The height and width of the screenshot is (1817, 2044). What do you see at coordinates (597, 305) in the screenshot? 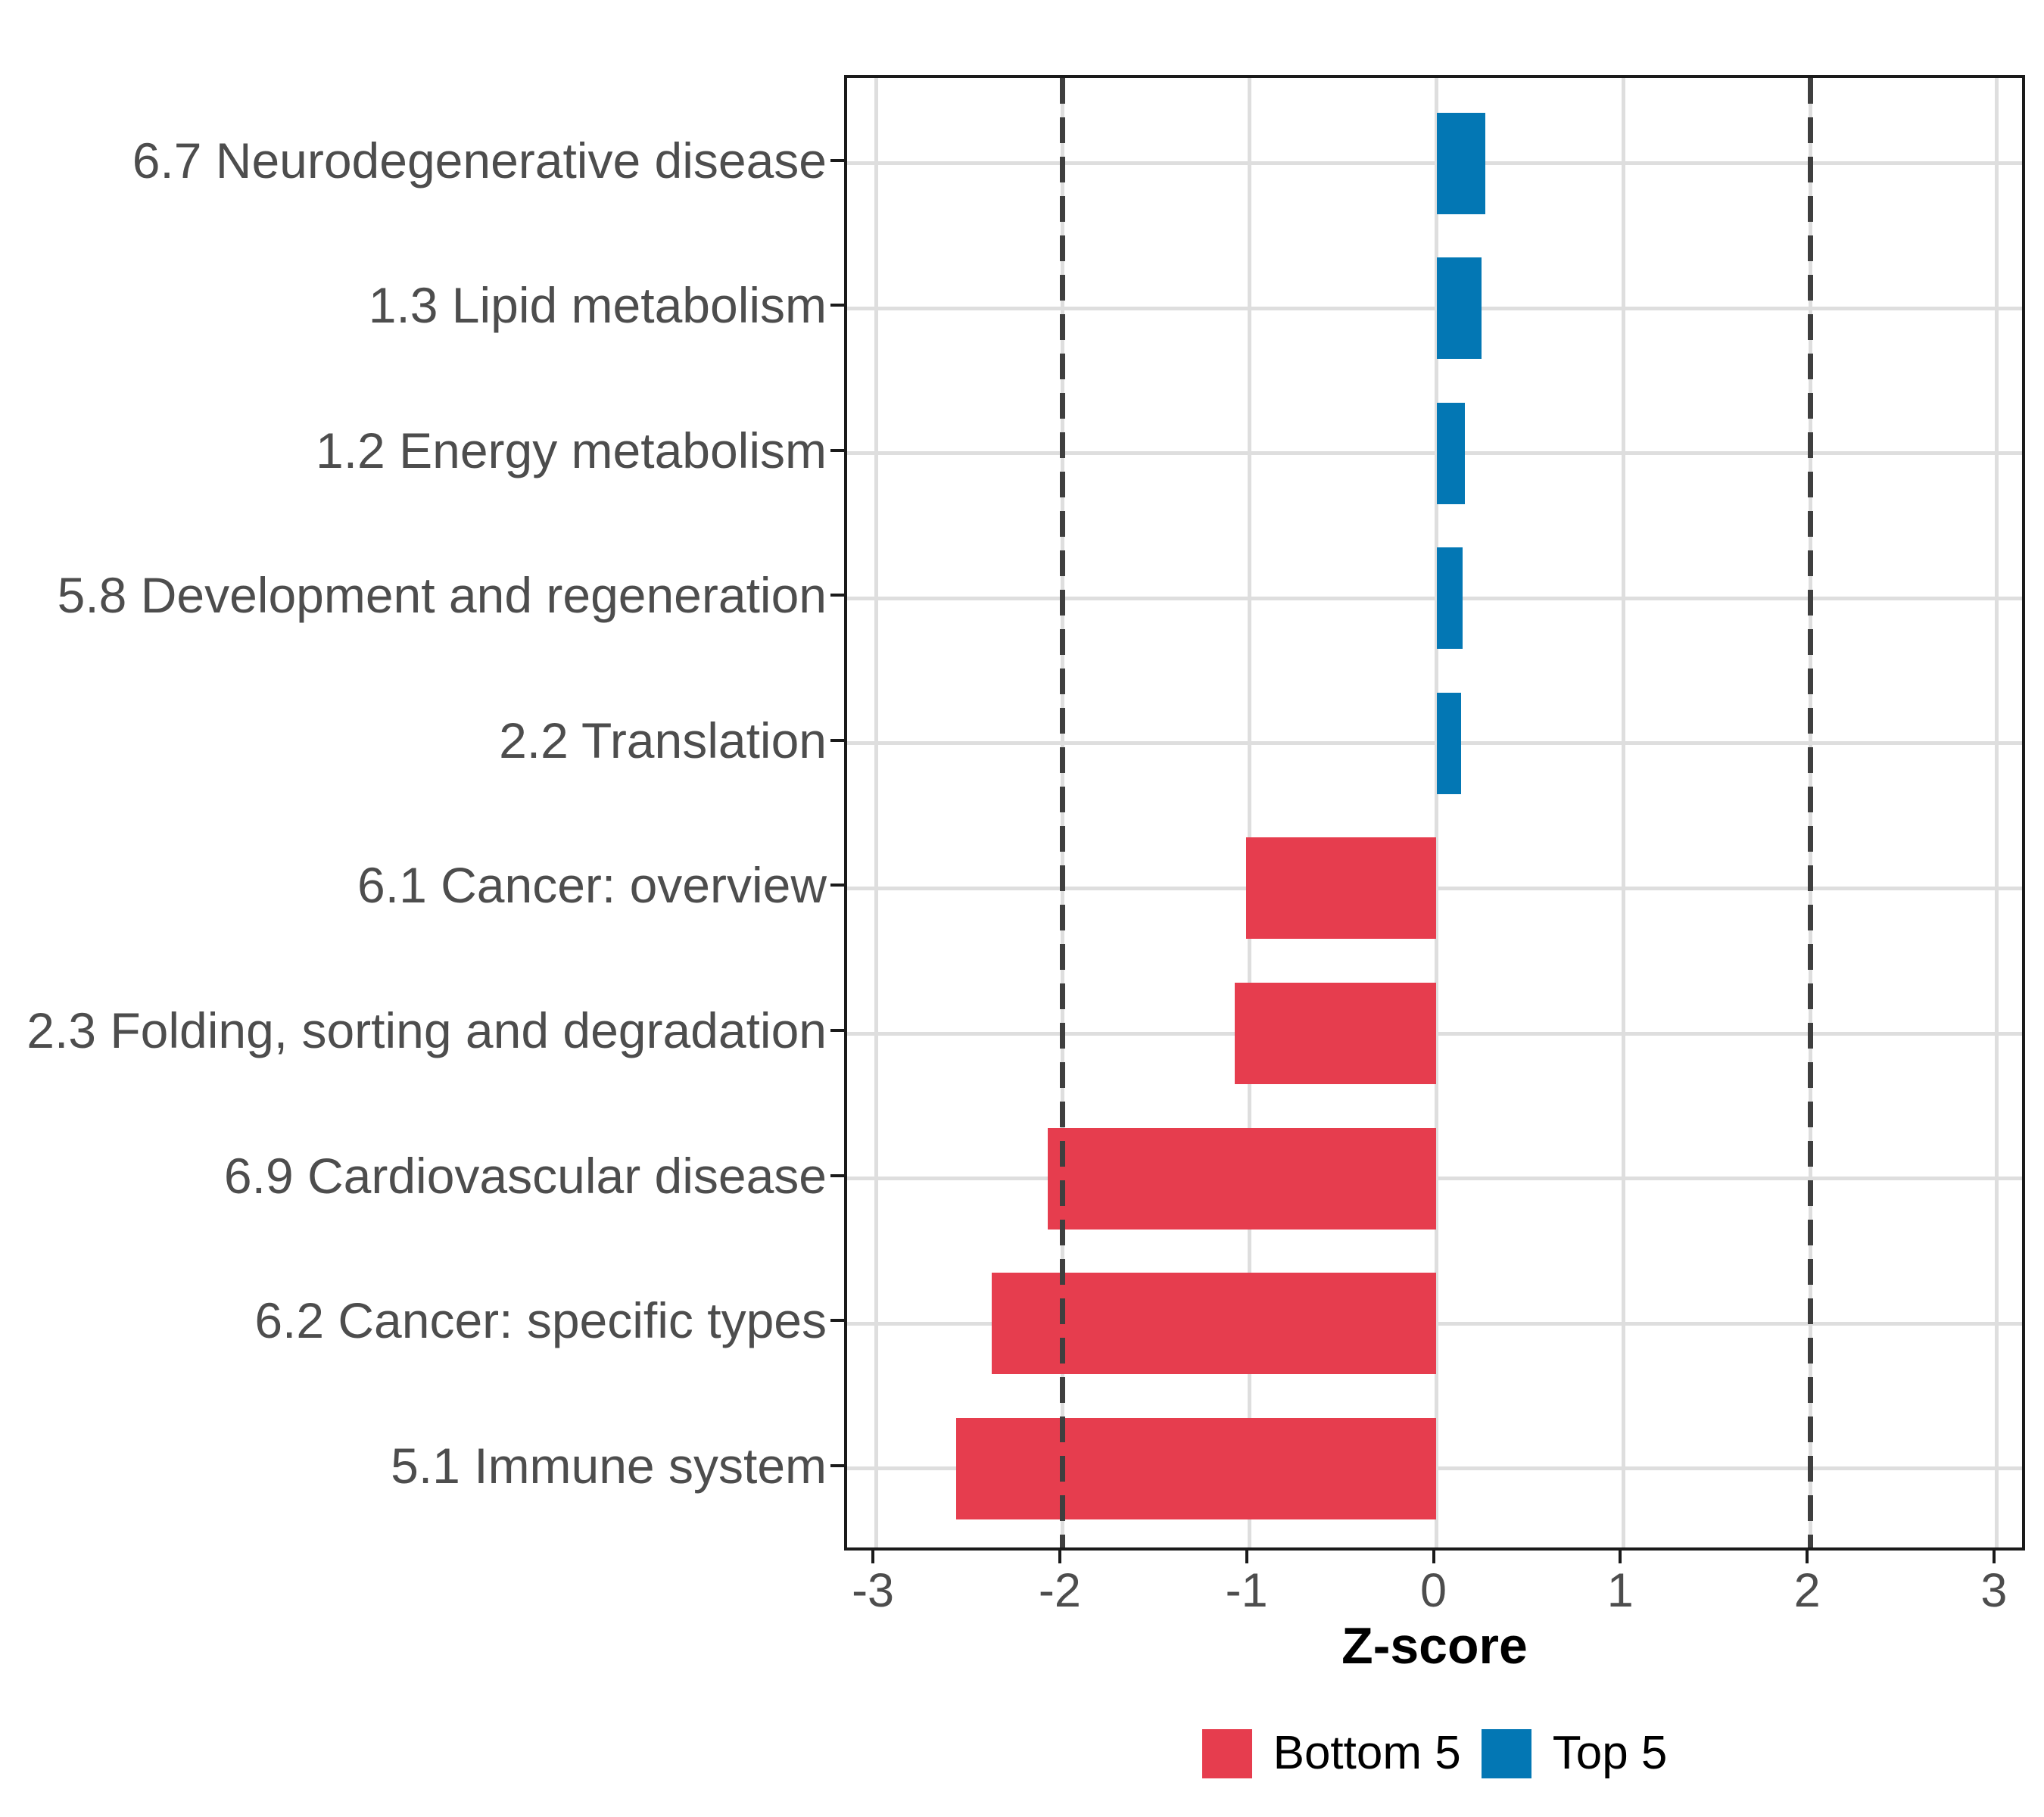
I see `y-axis-label-1-3-lipid-metabolism: 1.3 Lipid metabolism` at bounding box center [597, 305].